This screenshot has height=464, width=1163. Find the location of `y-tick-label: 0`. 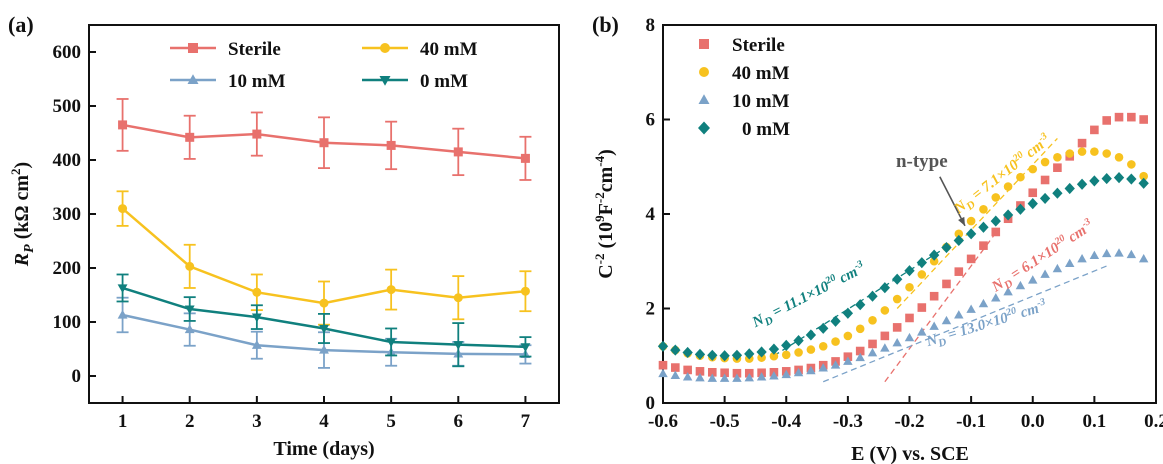

y-tick-label: 0 is located at coordinates (77, 376).